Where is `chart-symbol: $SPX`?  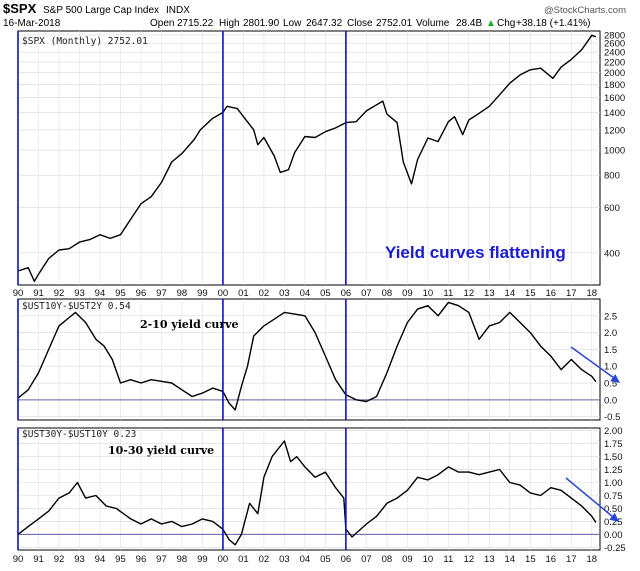
chart-symbol: $SPX is located at coordinates (20, 8).